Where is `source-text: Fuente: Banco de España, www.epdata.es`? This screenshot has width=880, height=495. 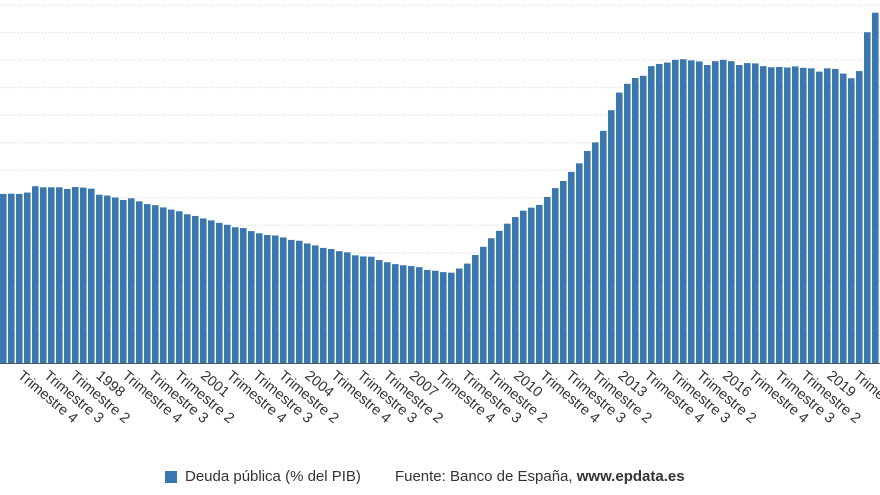
source-text: Fuente: Banco de España, www.epdata.es is located at coordinates (540, 476).